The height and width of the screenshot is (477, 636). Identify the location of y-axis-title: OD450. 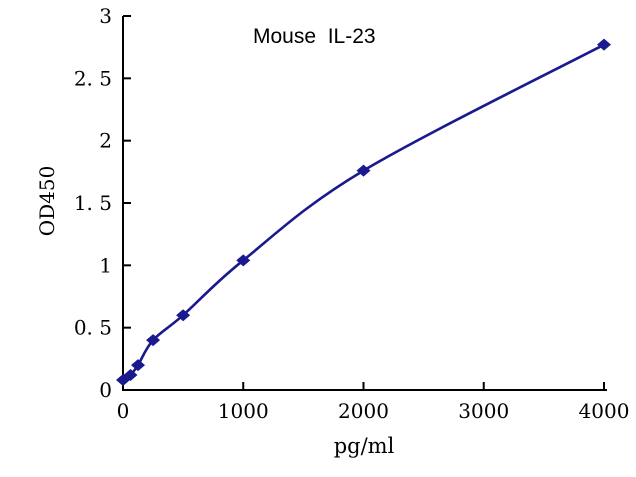
(47, 201).